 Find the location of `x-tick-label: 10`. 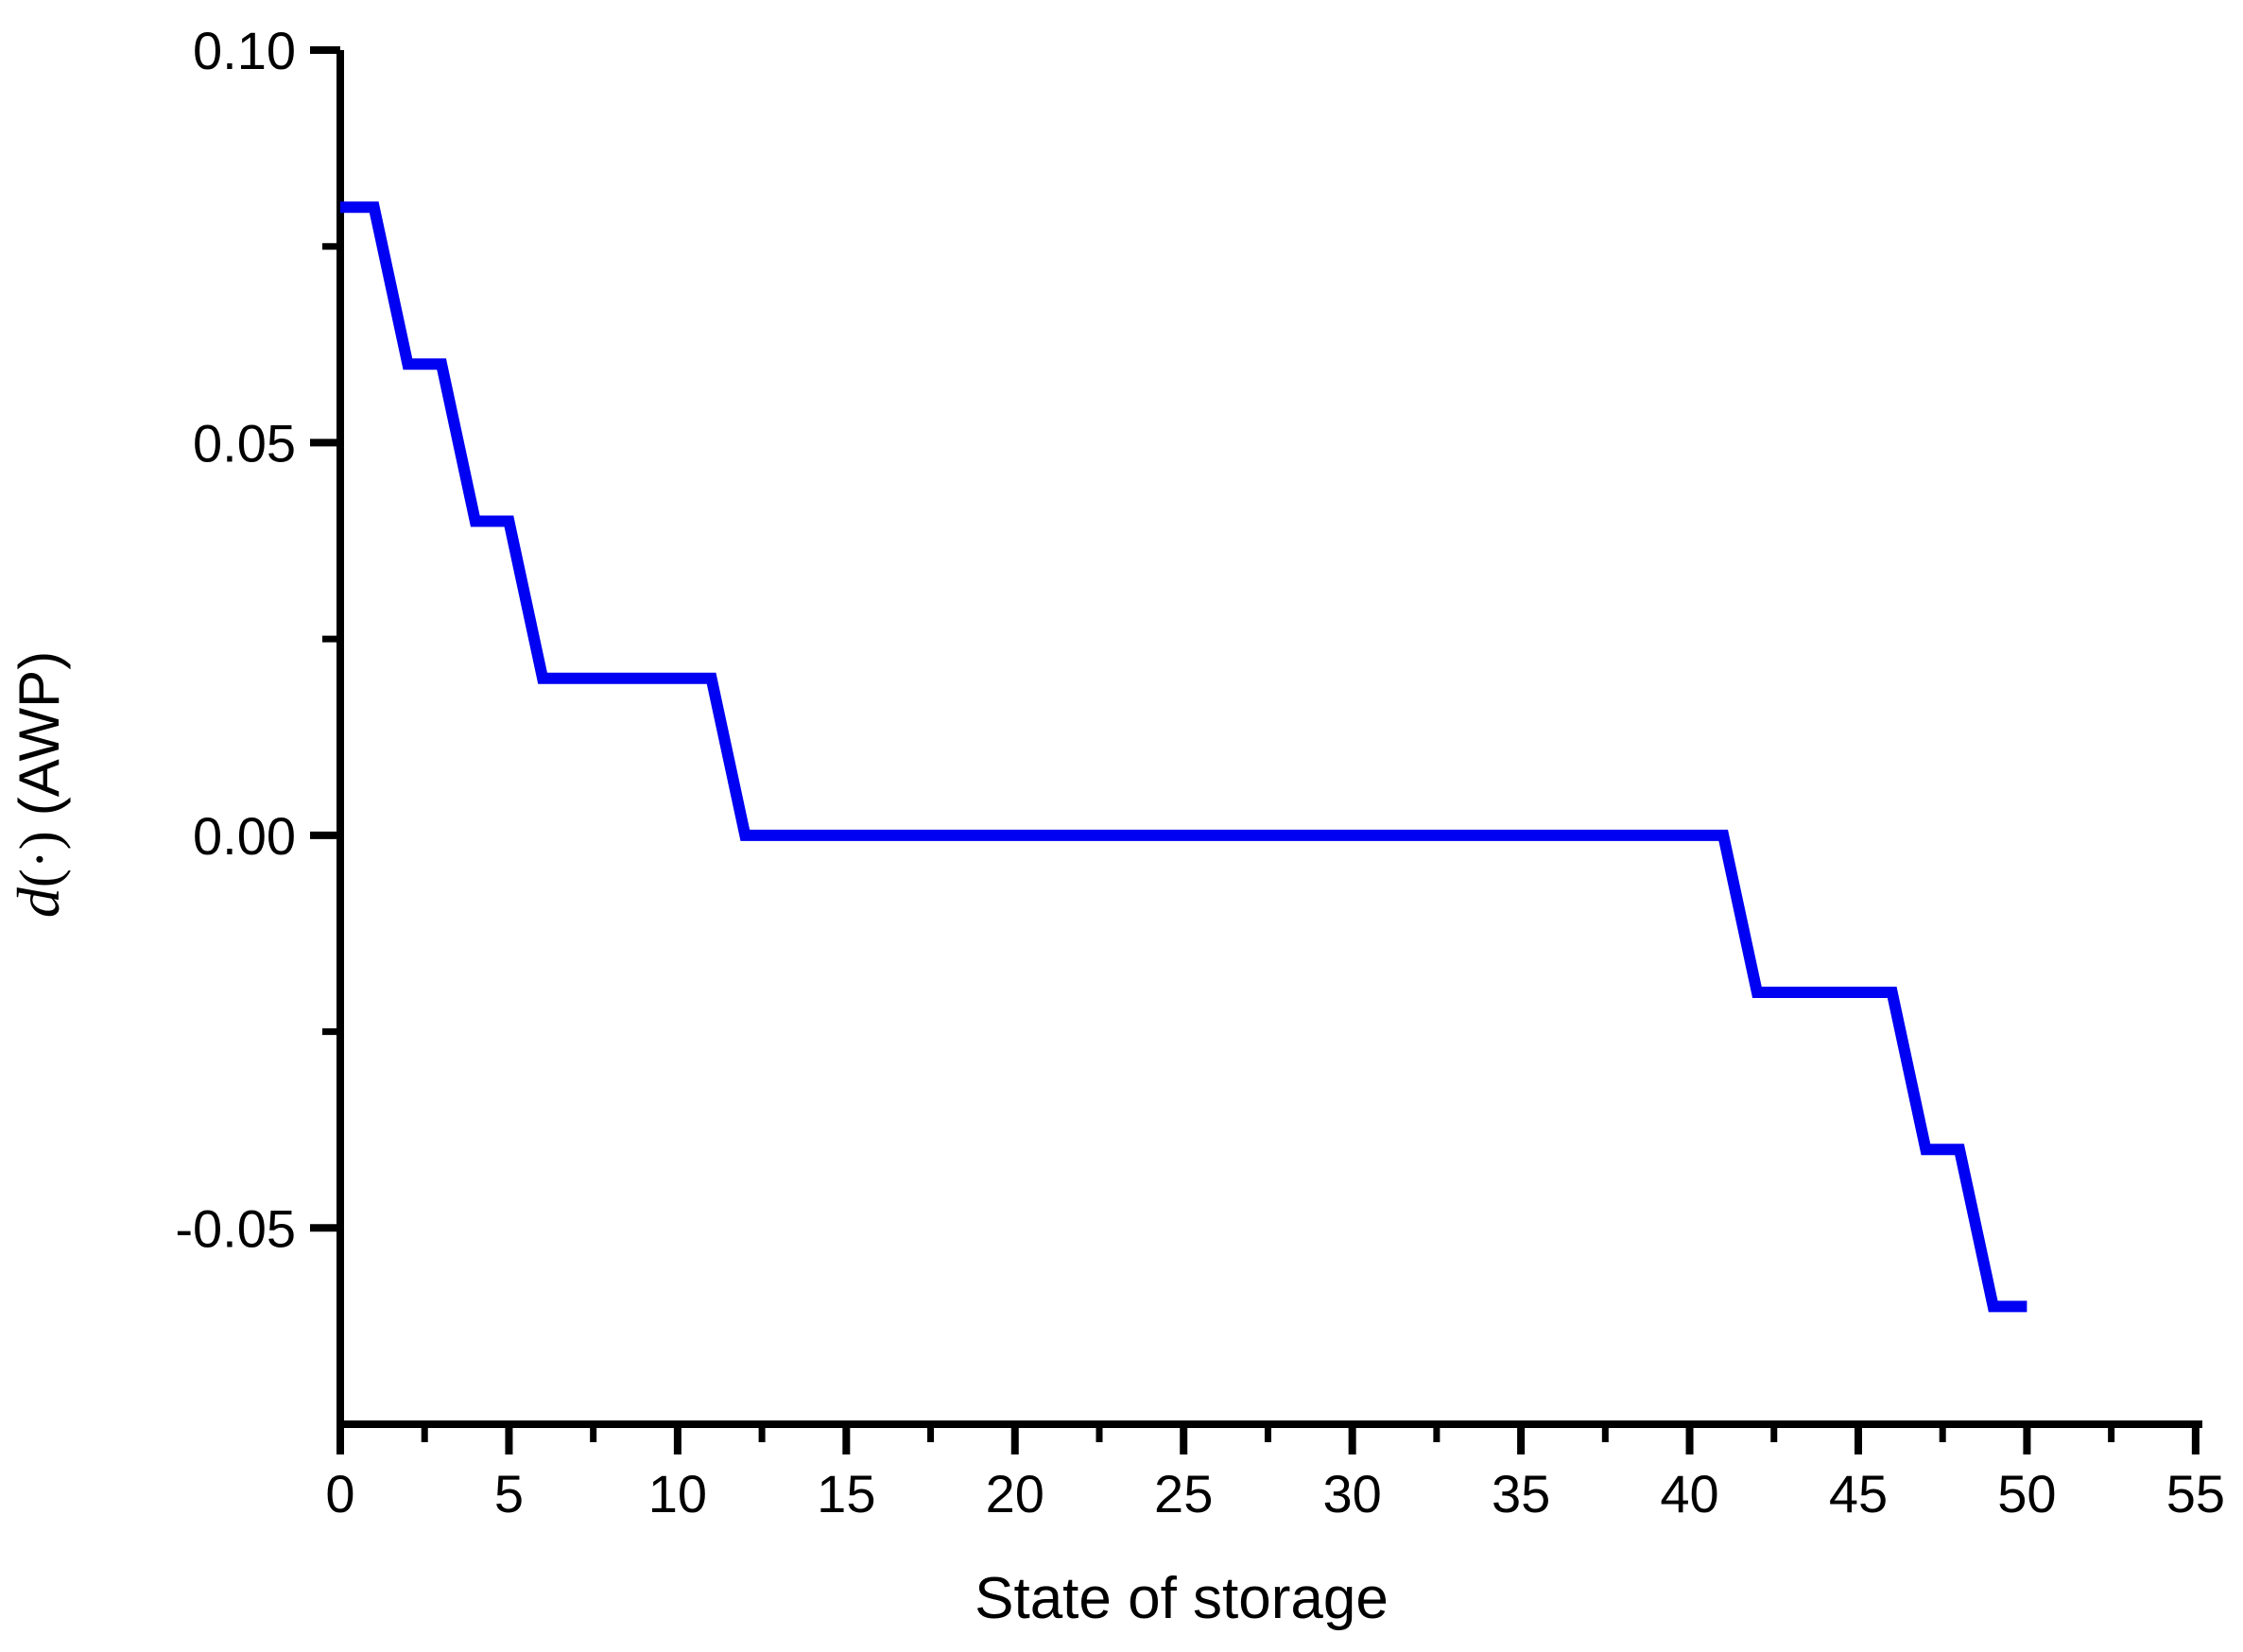

x-tick-label: 10 is located at coordinates (677, 1493).